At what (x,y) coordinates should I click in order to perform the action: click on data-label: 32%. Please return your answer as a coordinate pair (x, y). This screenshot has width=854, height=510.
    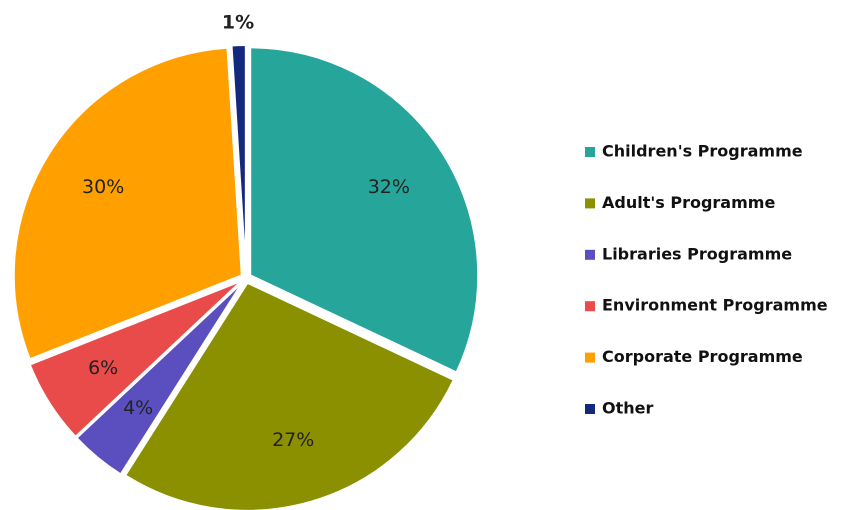
    Looking at the image, I should click on (389, 187).